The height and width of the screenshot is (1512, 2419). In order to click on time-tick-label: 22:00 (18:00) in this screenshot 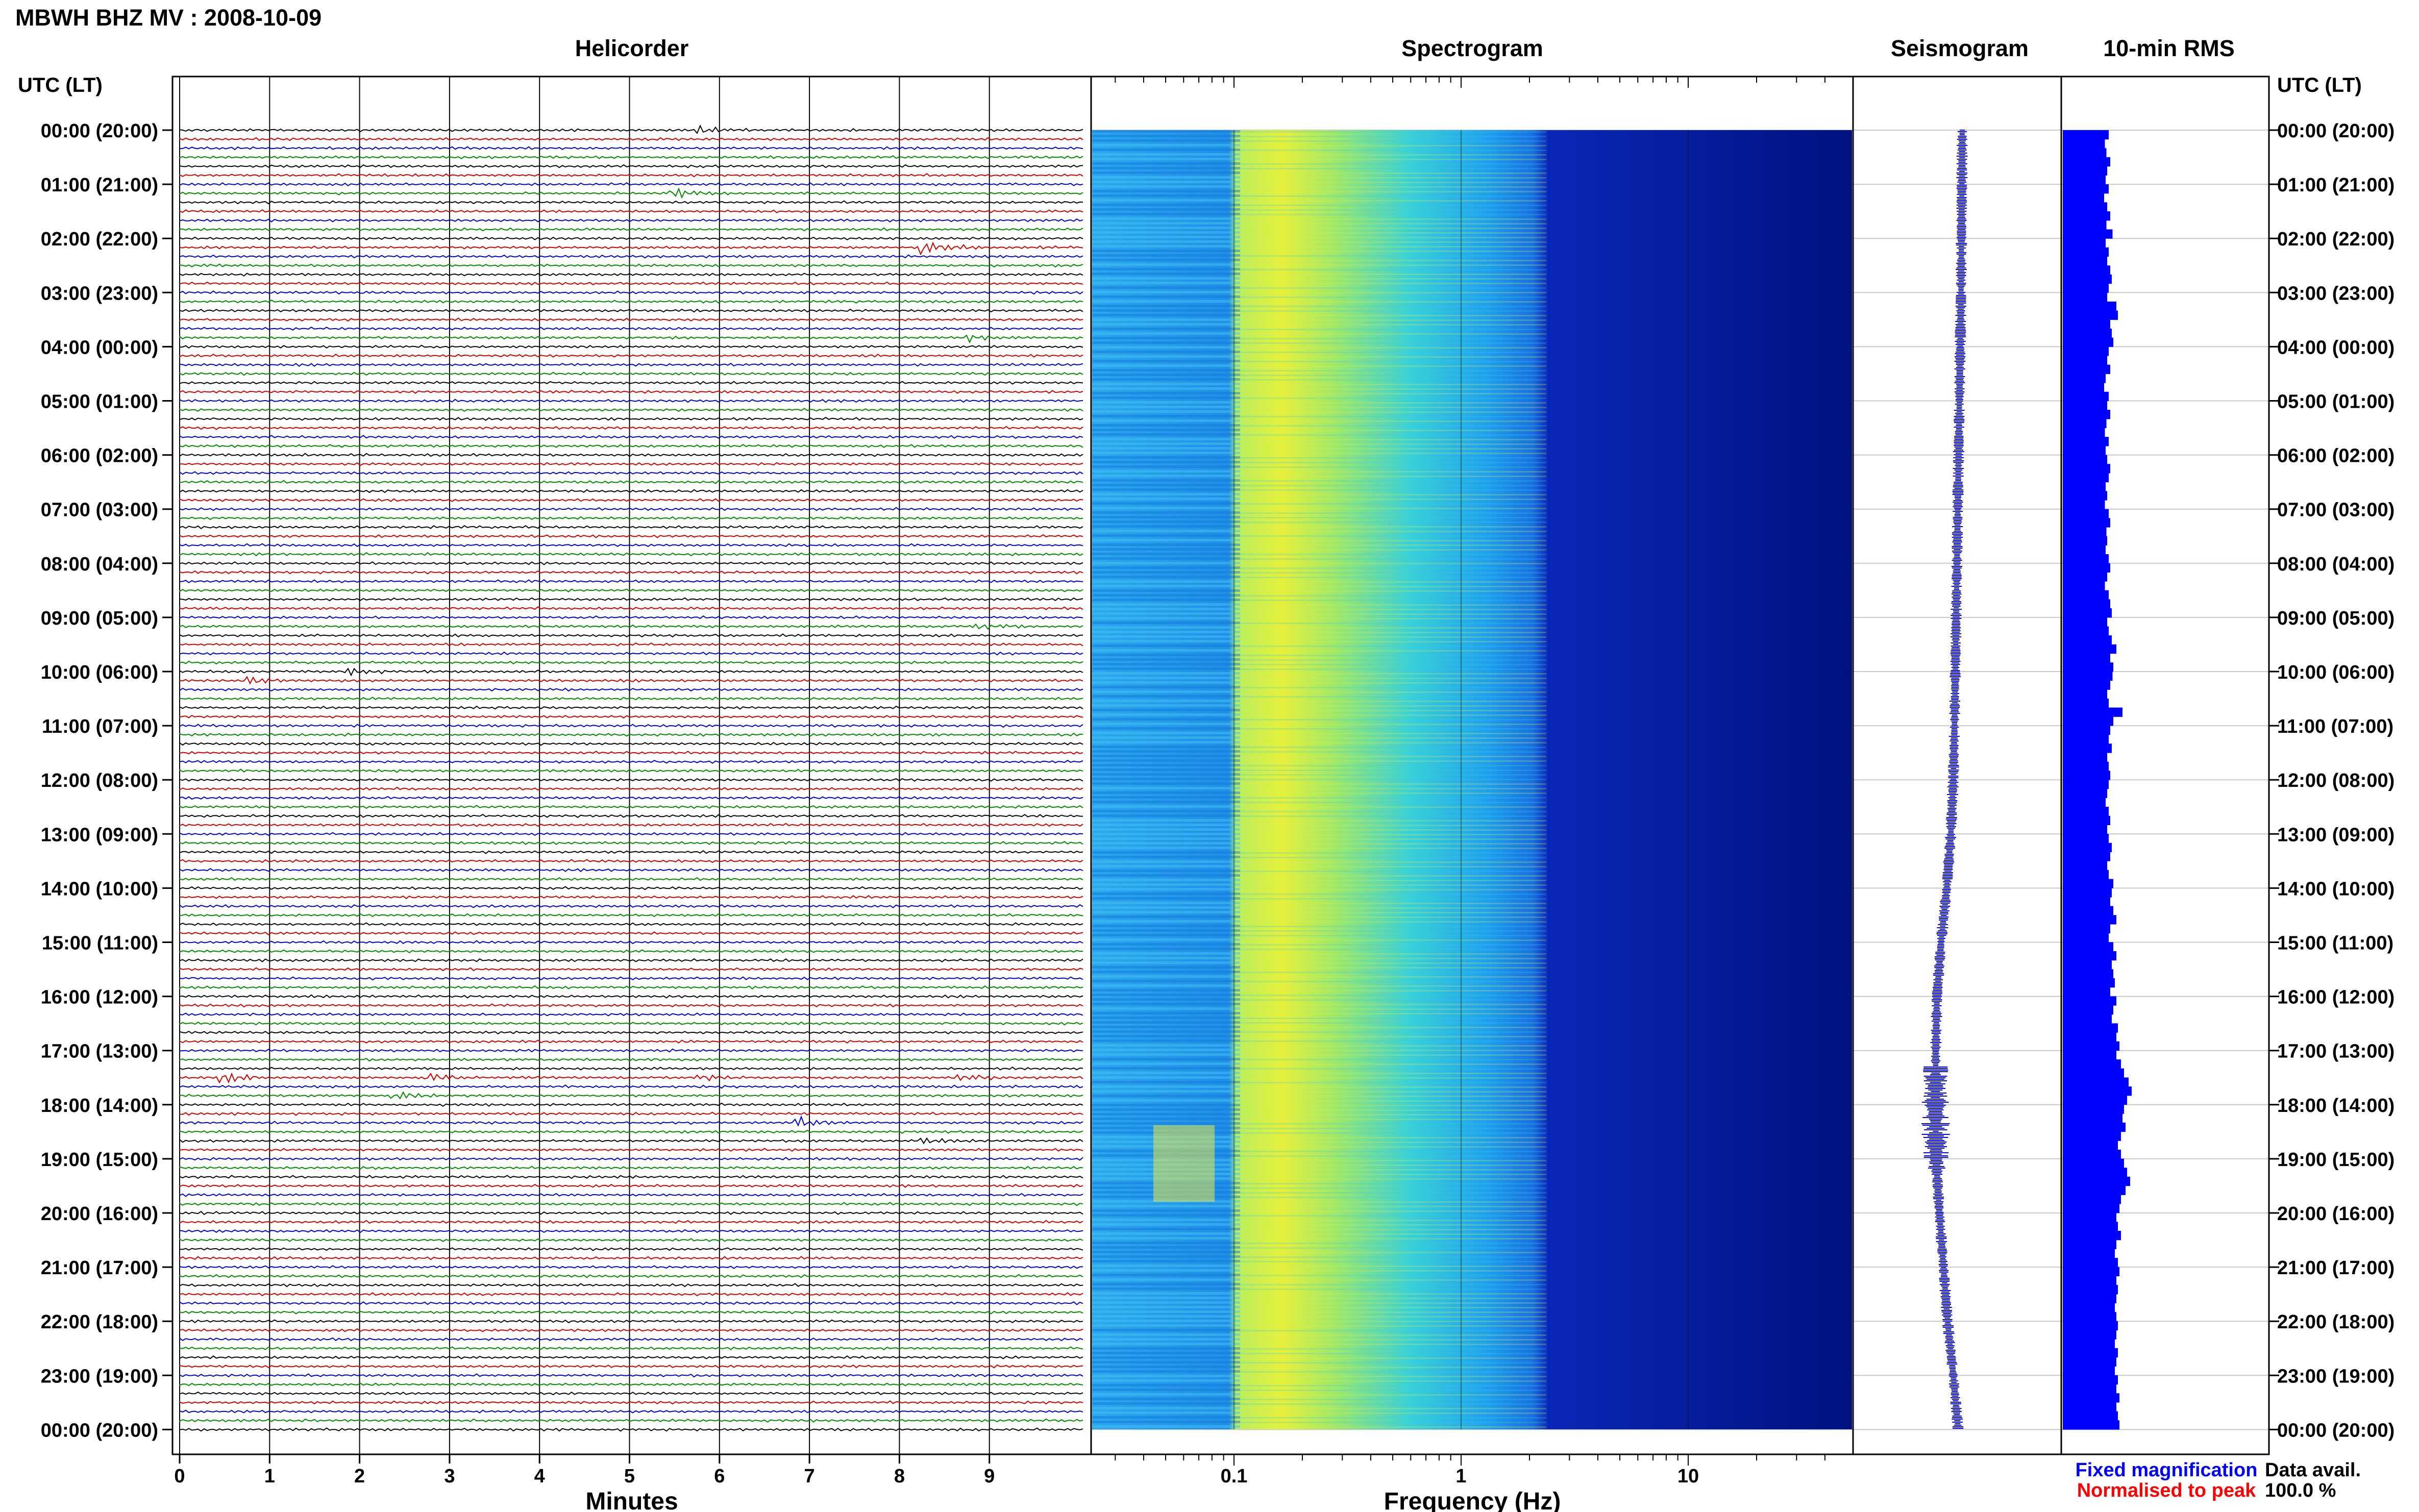, I will do `click(99, 1322)`.